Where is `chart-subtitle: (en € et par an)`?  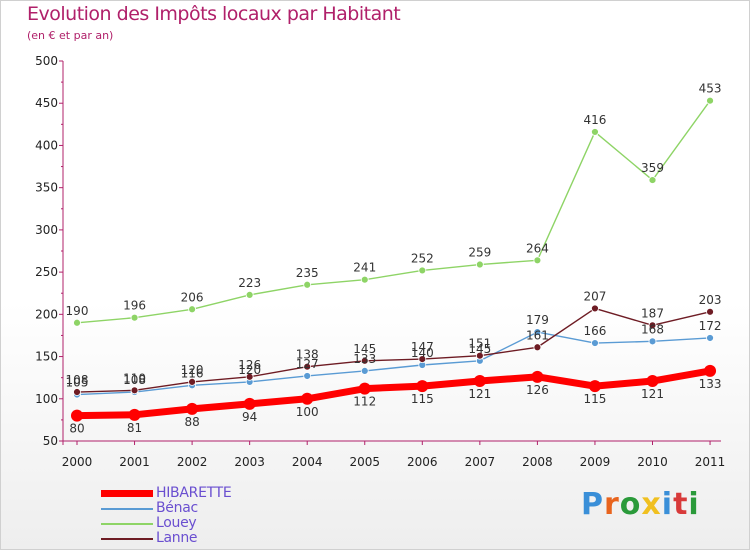
chart-subtitle: (en € et par an) is located at coordinates (70, 35).